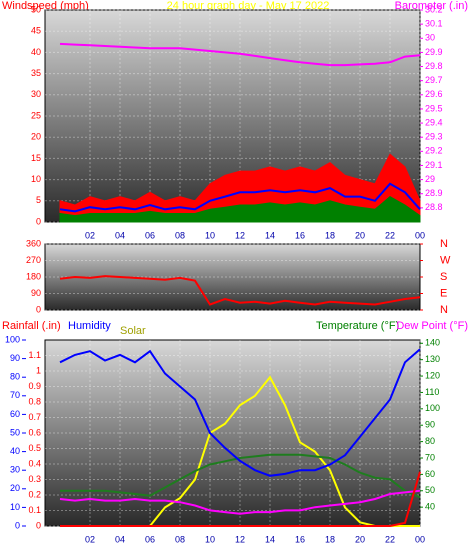  Describe the element at coordinates (432, 359) in the screenshot. I see `y2-tick-label: 130` at that location.